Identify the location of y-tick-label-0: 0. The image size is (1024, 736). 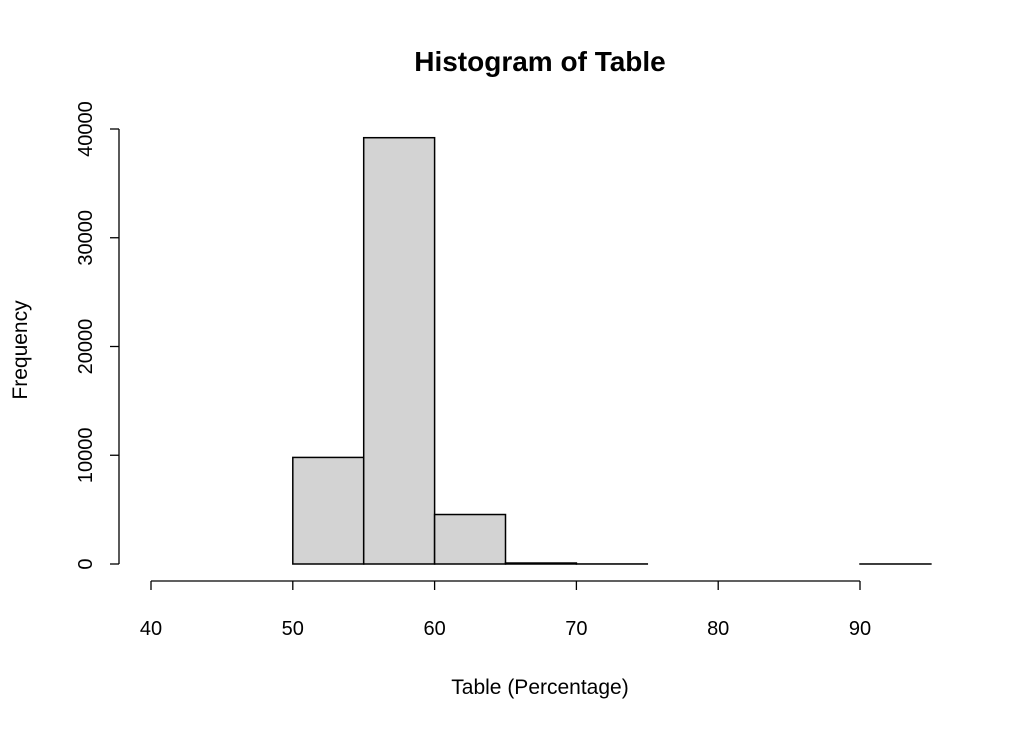
(86, 563).